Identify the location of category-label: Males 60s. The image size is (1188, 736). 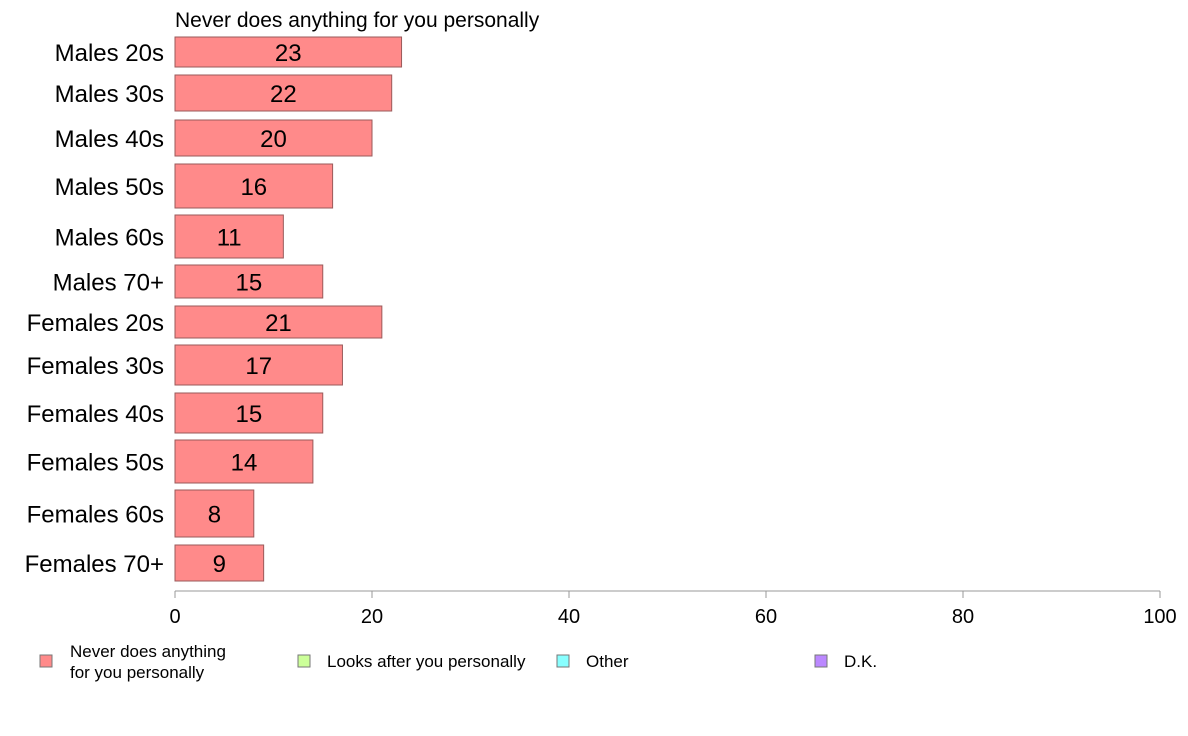
(109, 238).